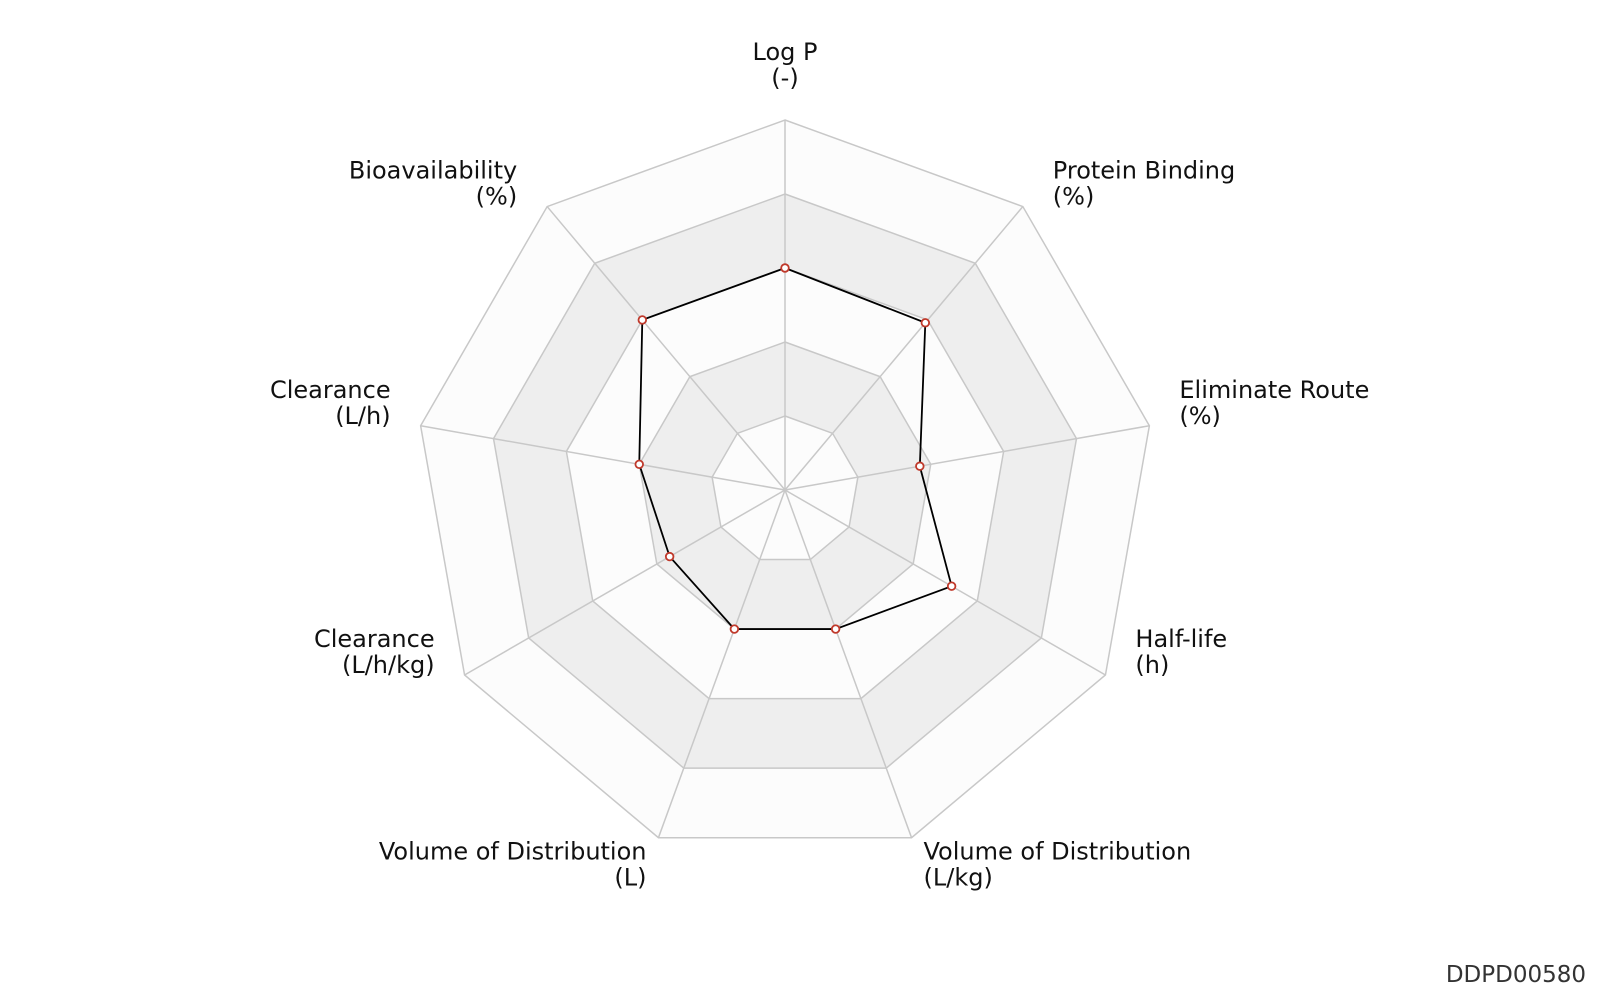 The height and width of the screenshot is (1000, 1600). I want to click on axis-unit: (L), so click(630, 878).